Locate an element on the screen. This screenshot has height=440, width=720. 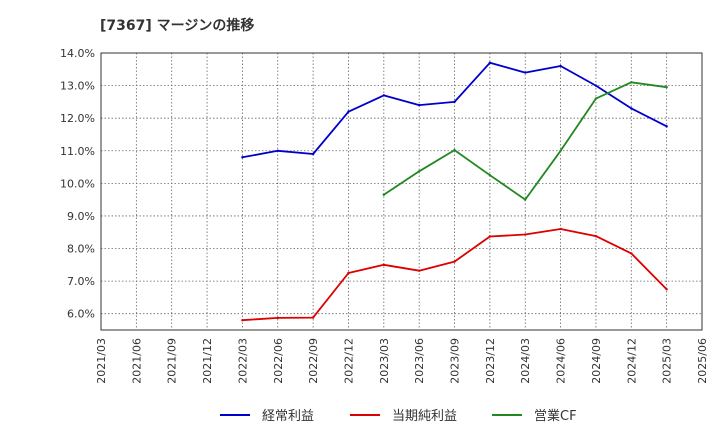
x-tick-label: 2021/06 is located at coordinates (136, 361).